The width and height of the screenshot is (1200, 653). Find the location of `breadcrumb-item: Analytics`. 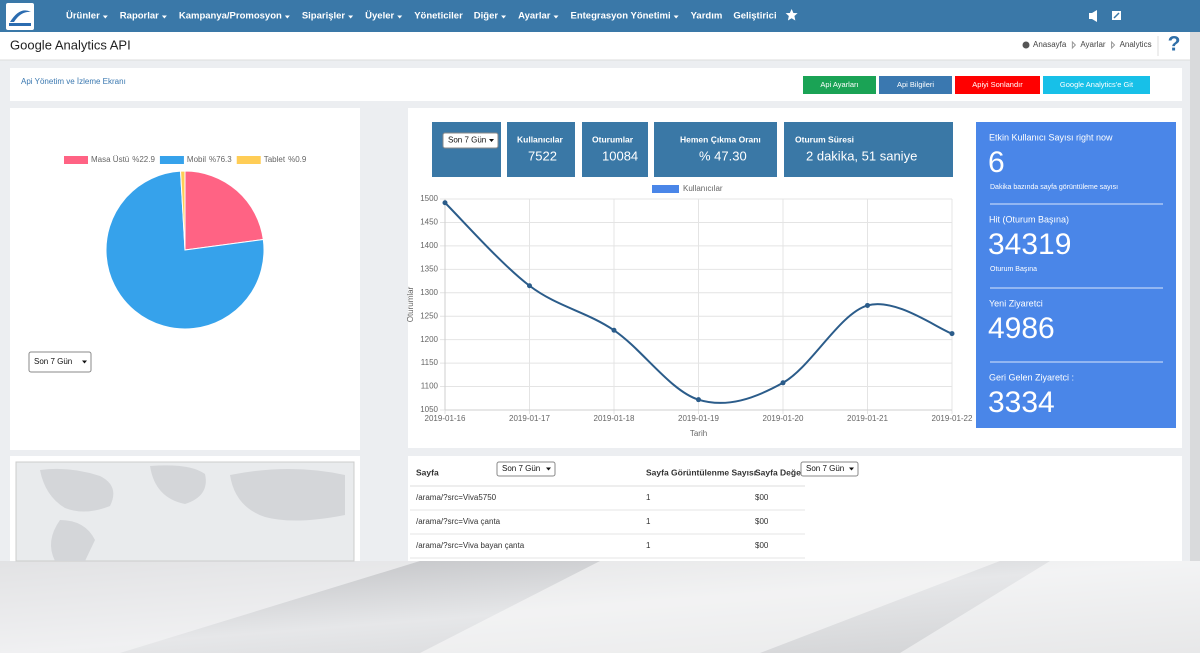

breadcrumb-item: Analytics is located at coordinates (1136, 44).